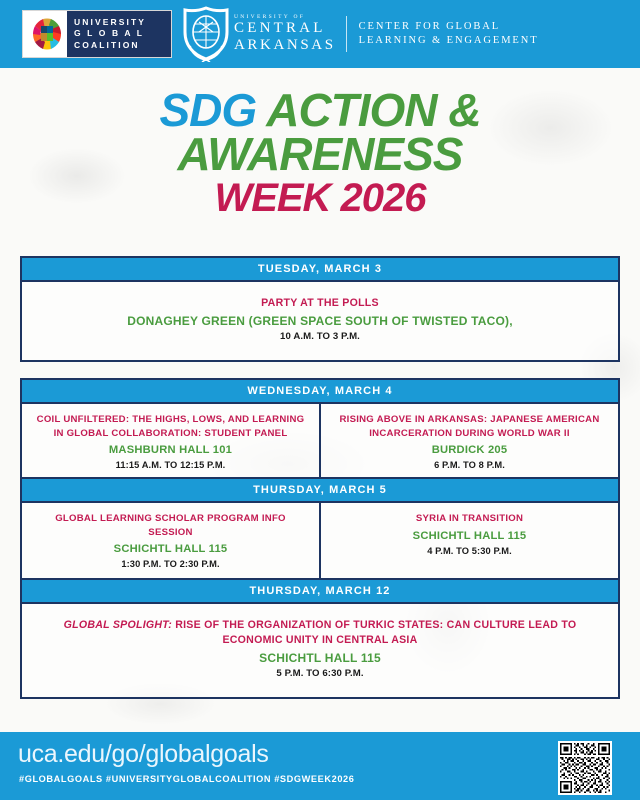  I want to click on title-sdg: SDG, so click(213, 110).